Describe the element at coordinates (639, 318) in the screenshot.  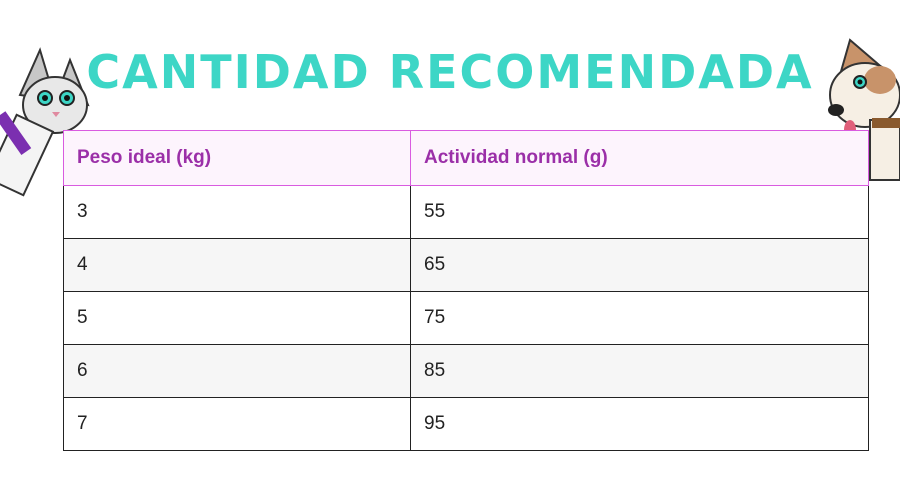
I see `table-cell: 75` at that location.